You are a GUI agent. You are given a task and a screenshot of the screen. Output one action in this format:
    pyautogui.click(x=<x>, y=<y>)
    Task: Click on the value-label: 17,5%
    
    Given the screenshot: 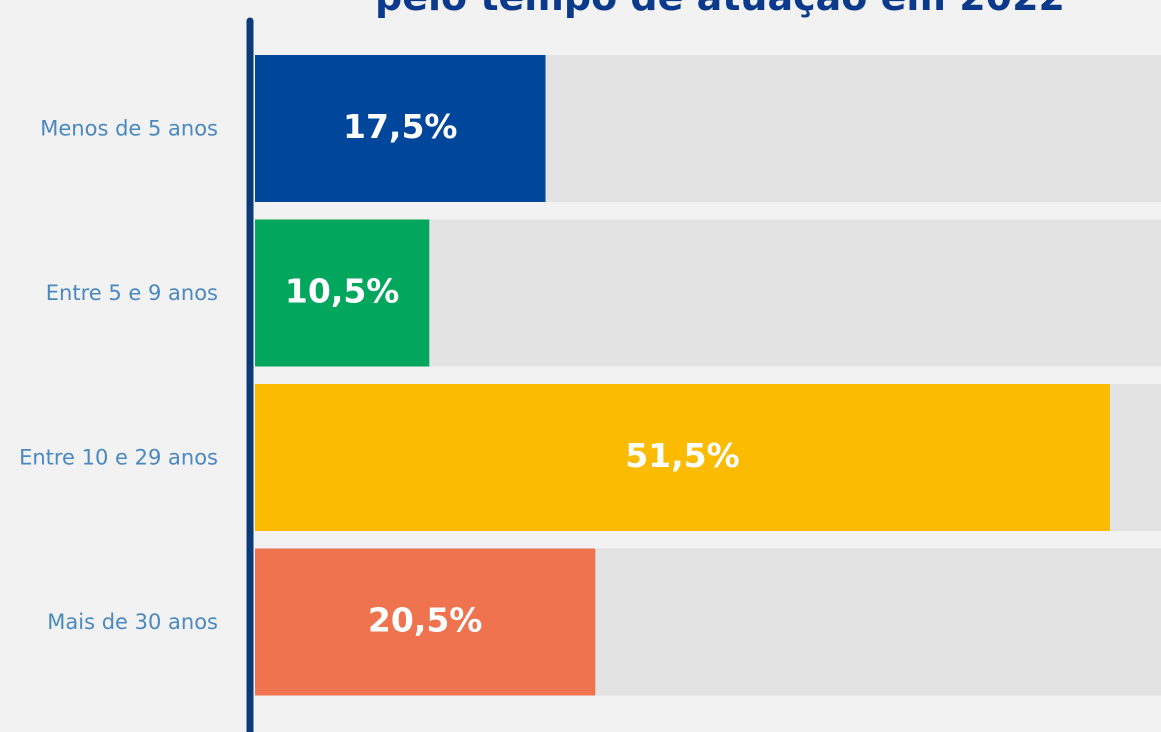 What is the action you would take?
    pyautogui.click(x=400, y=126)
    